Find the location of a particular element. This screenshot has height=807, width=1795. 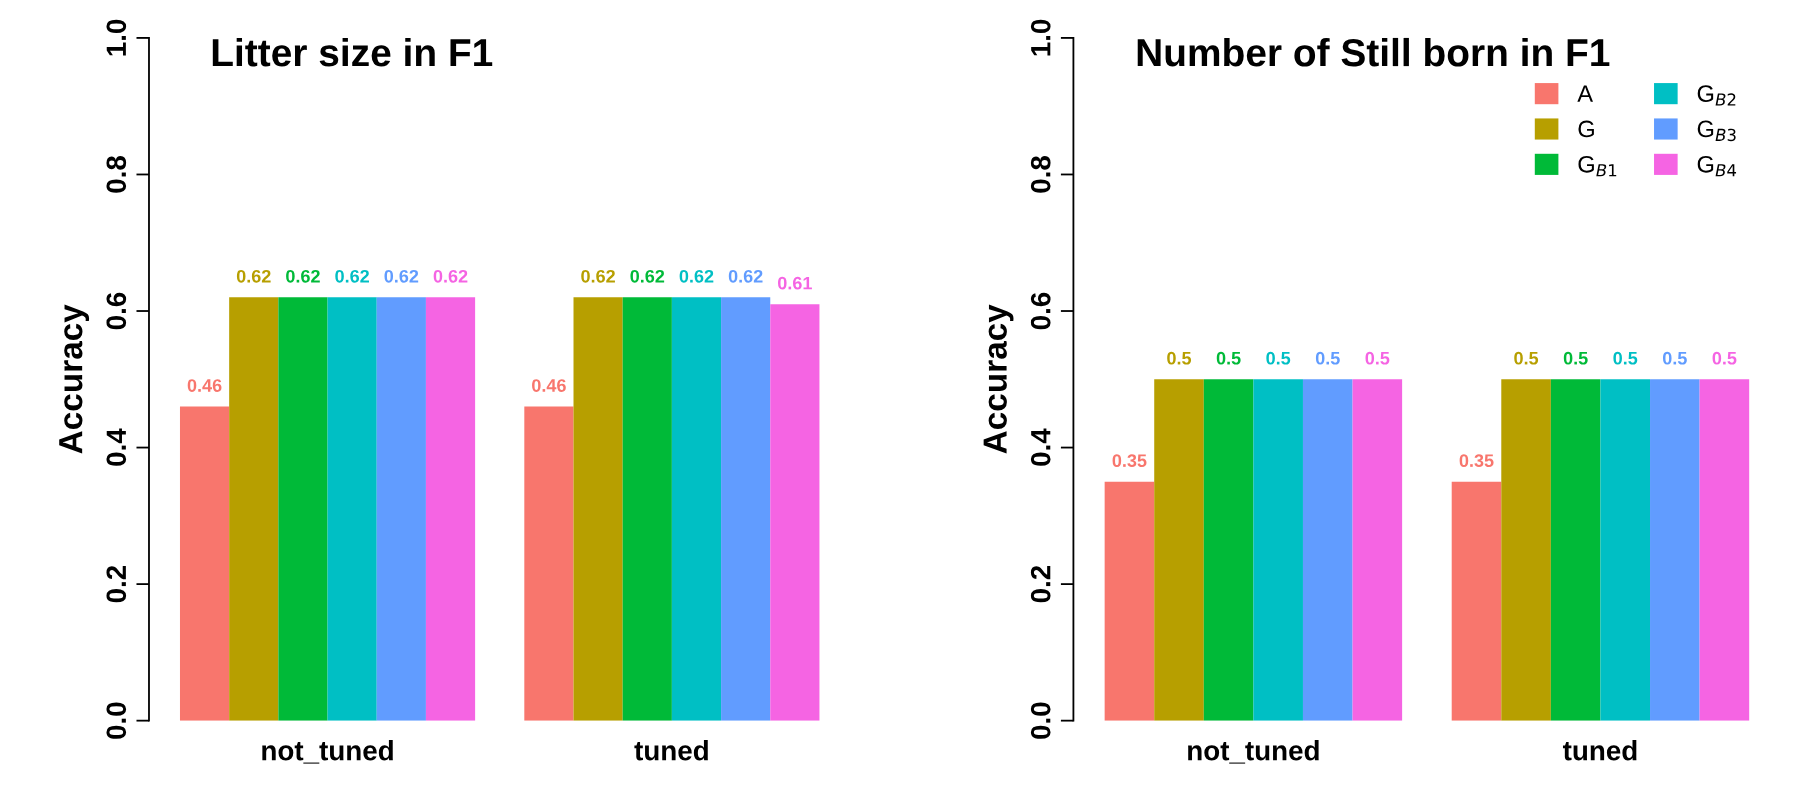

legend-label: G is located at coordinates (1586, 129).